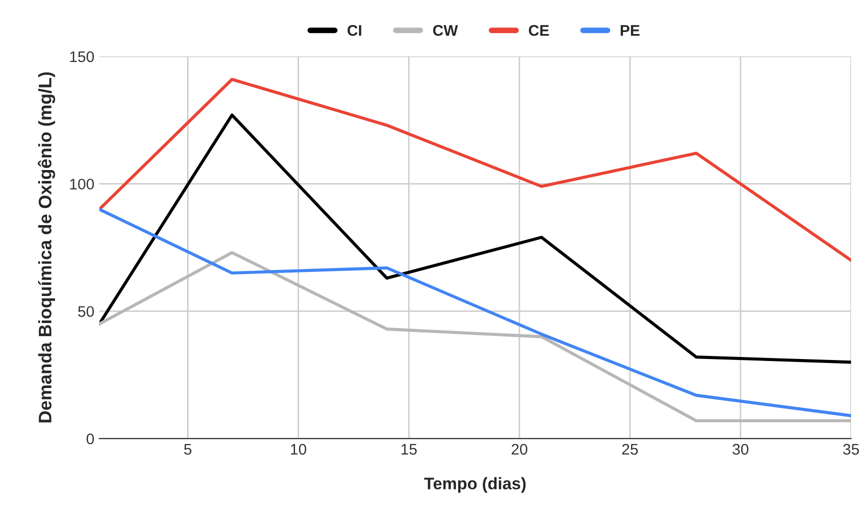  What do you see at coordinates (409, 449) in the screenshot?
I see `x-tick-label: 15` at bounding box center [409, 449].